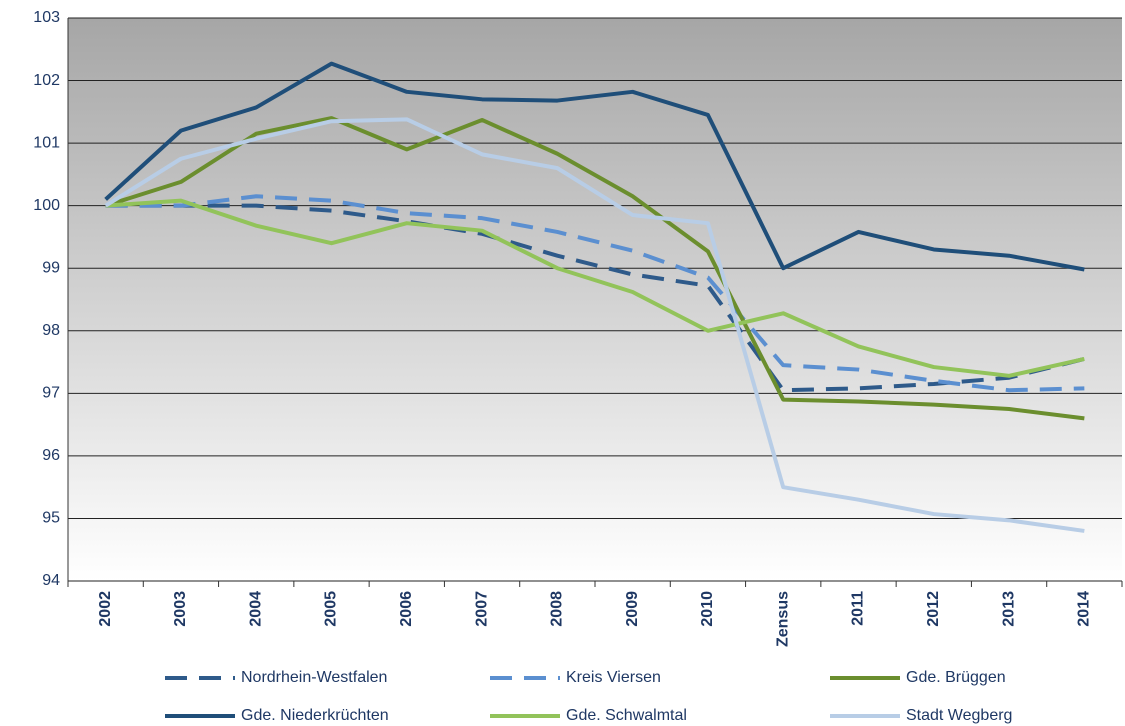  I want to click on x-tick-label: 2006, so click(406, 609).